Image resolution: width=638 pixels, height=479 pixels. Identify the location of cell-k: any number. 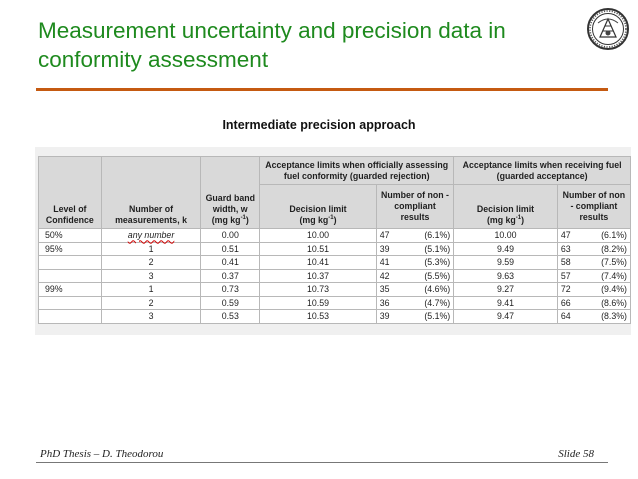
(151, 235).